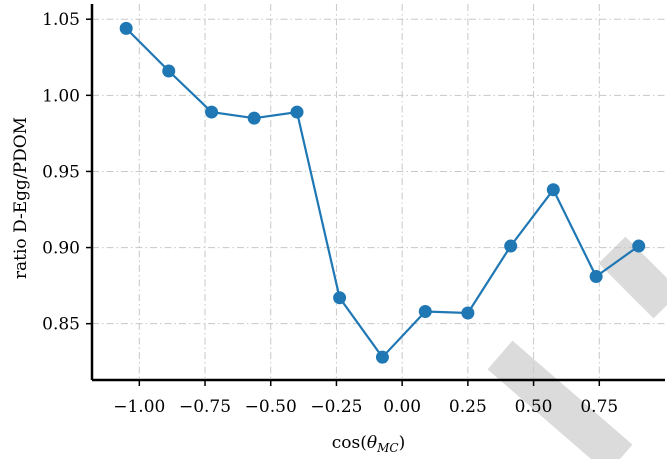 This screenshot has width=667, height=459. Describe the element at coordinates (402, 407) in the screenshot. I see `x-tick-label: 0.00` at that location.